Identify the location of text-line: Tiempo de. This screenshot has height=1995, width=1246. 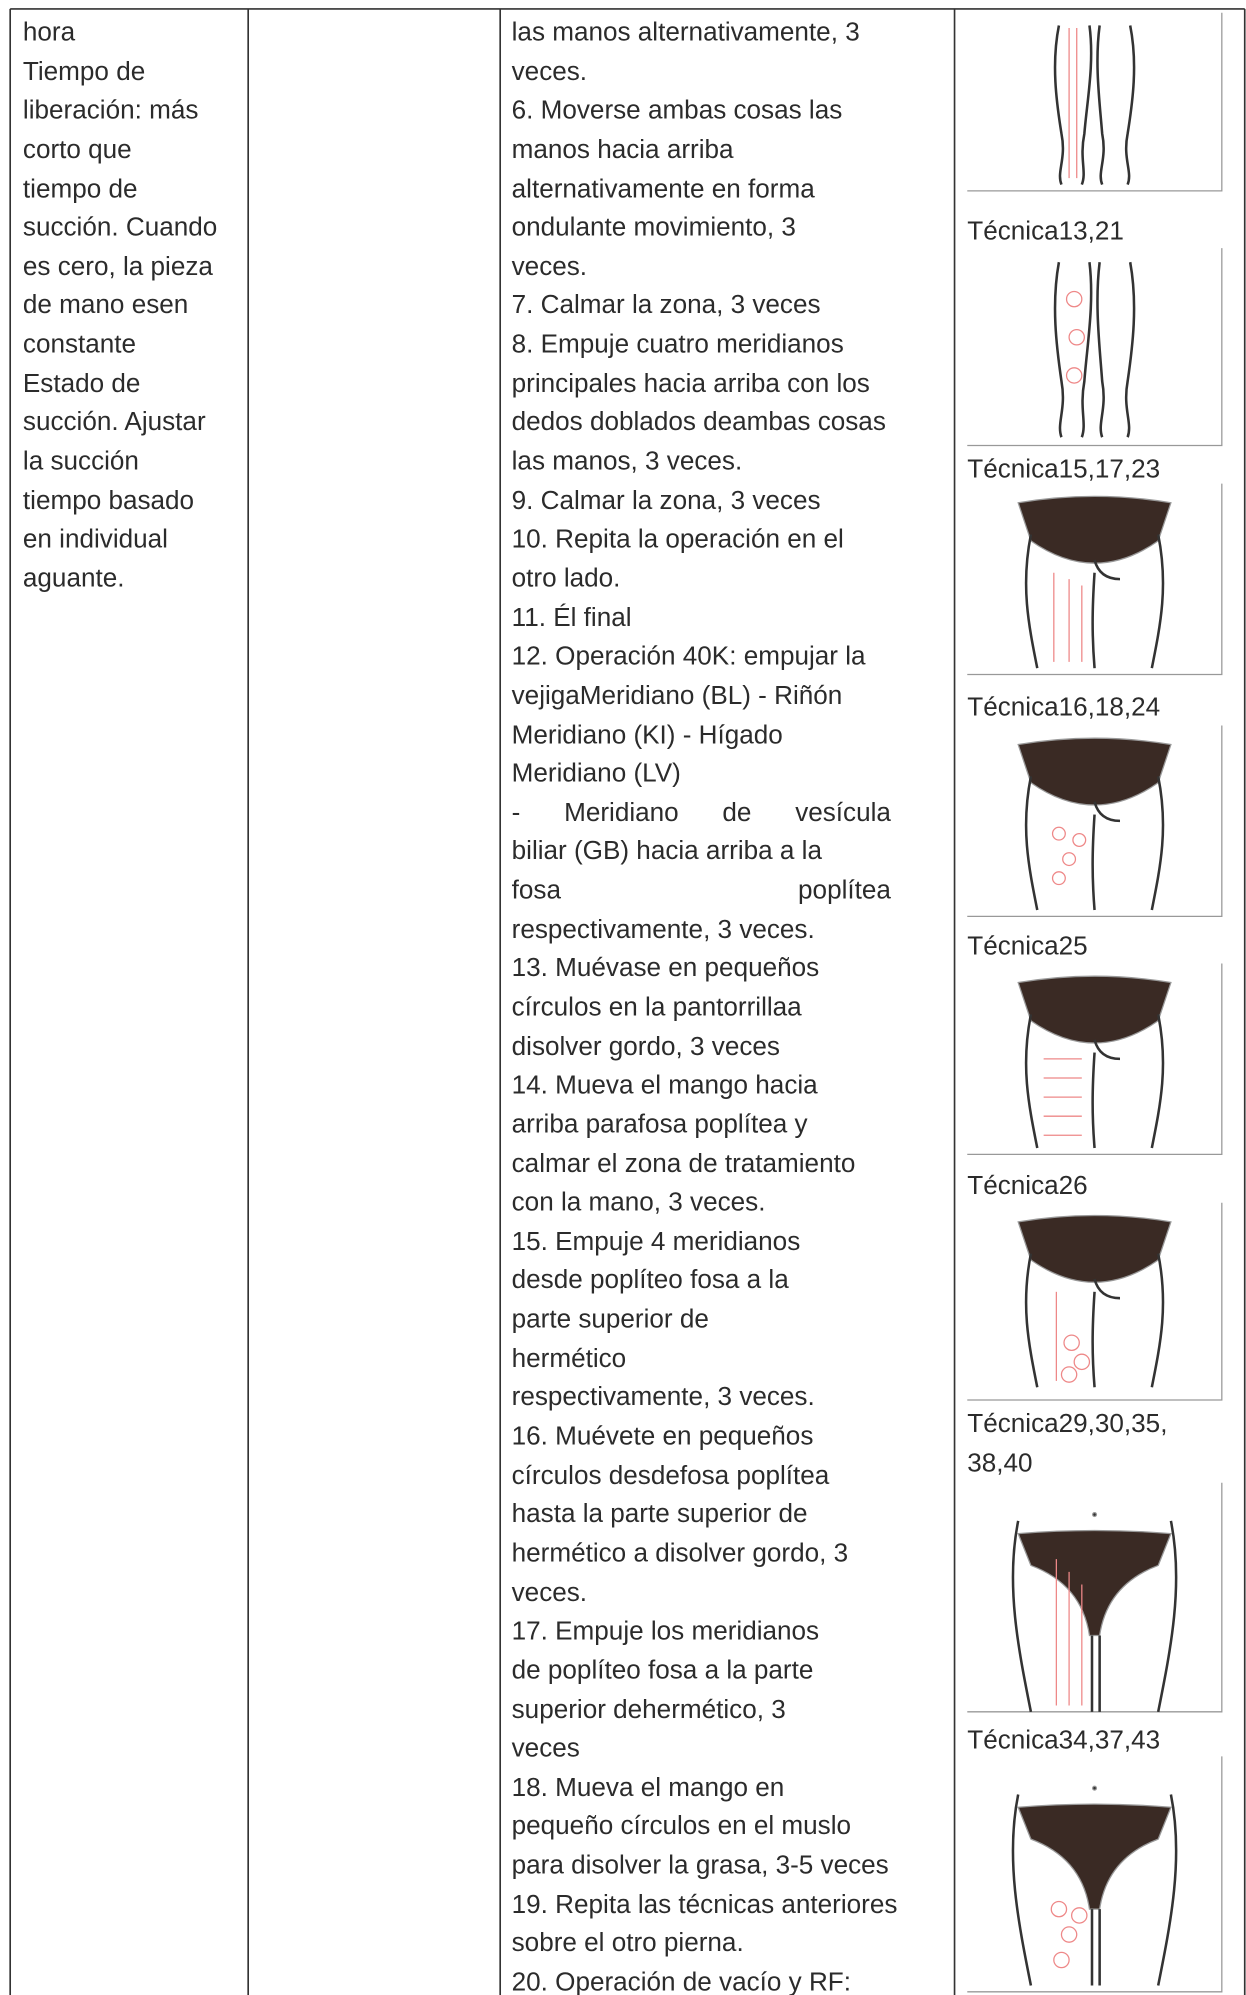
(84, 71).